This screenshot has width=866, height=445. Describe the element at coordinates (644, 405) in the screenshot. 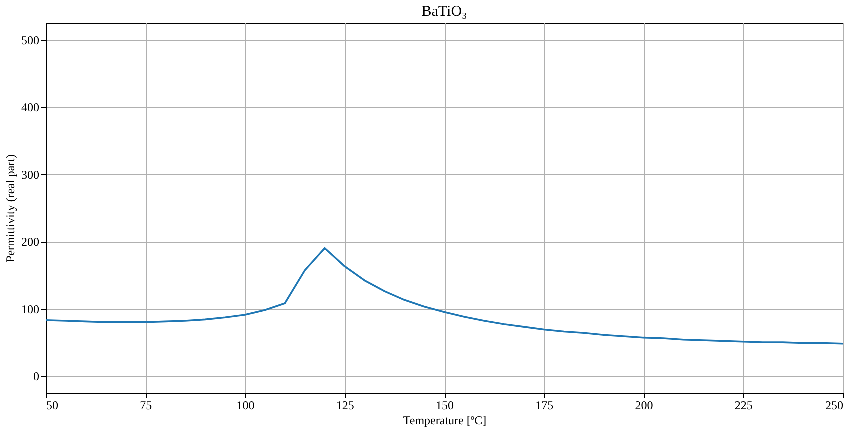

I see `x-tick-label: 200` at that location.